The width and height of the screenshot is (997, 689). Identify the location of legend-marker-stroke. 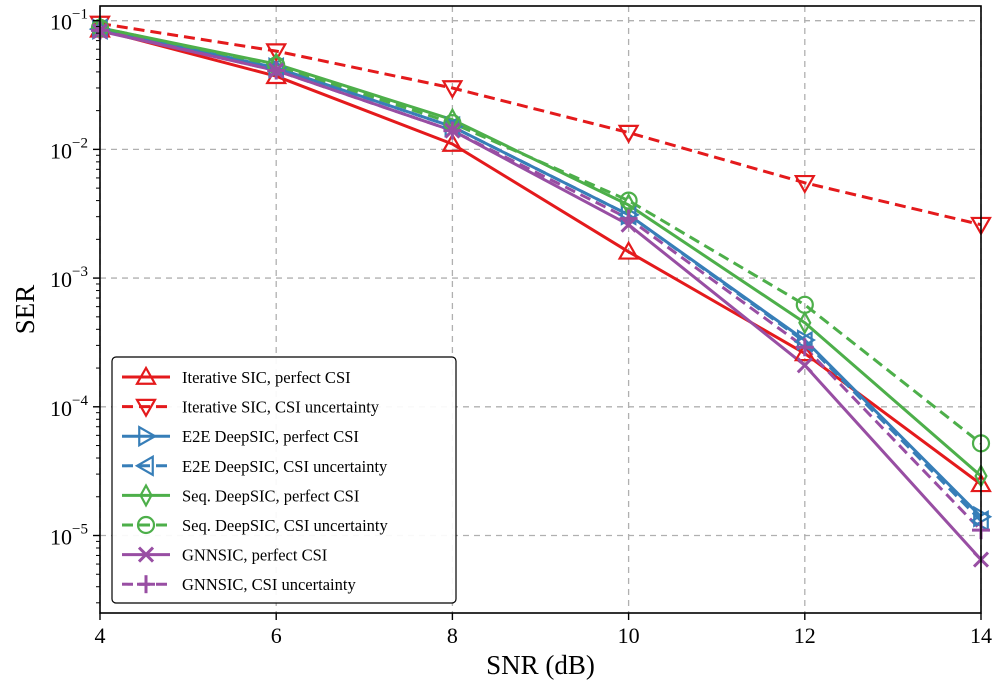
(146, 554).